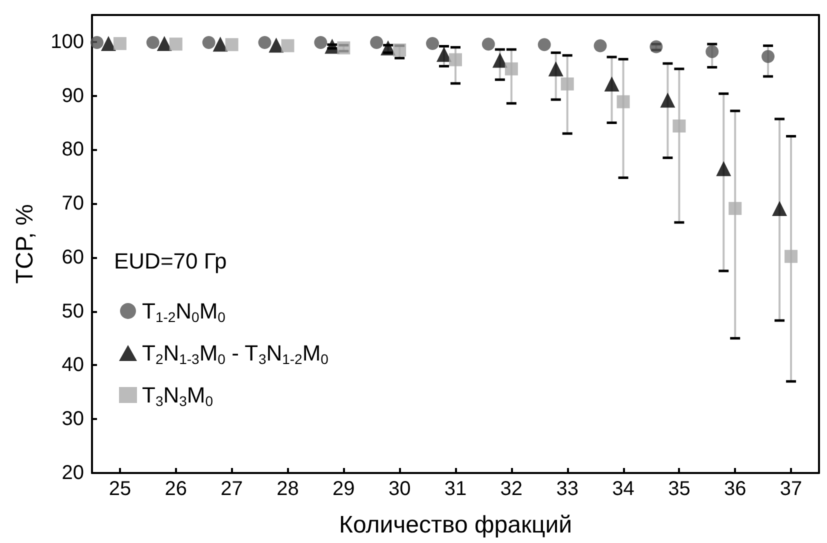 The width and height of the screenshot is (827, 543). What do you see at coordinates (73, 473) in the screenshot?
I see `y-tick-label: 20` at bounding box center [73, 473].